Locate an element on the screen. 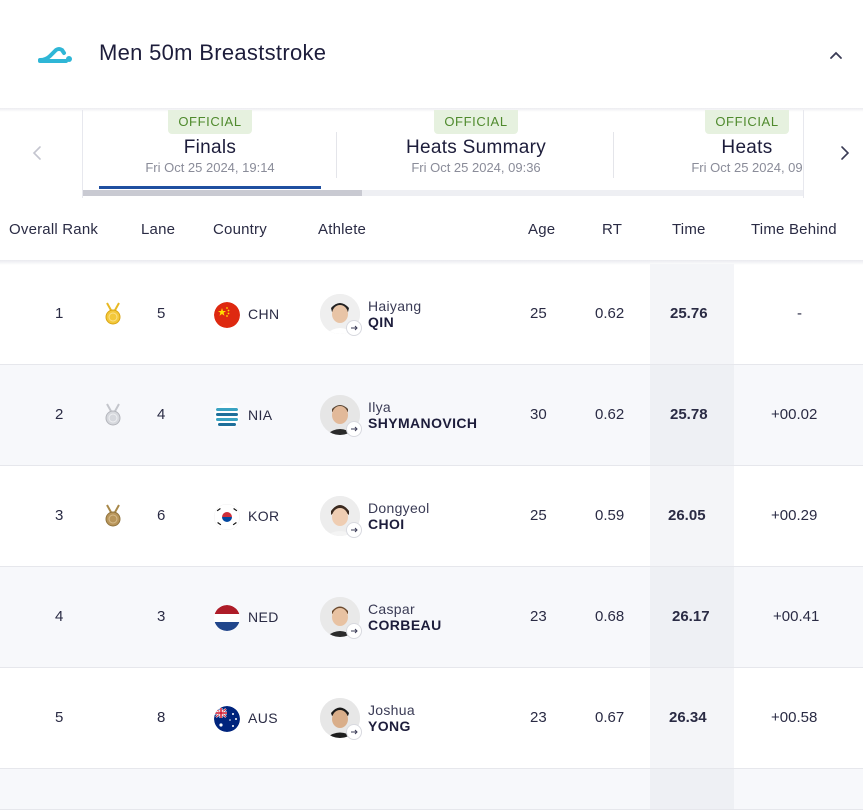 This screenshot has height=810, width=863. time-behind-cell: +00.02 is located at coordinates (794, 414).